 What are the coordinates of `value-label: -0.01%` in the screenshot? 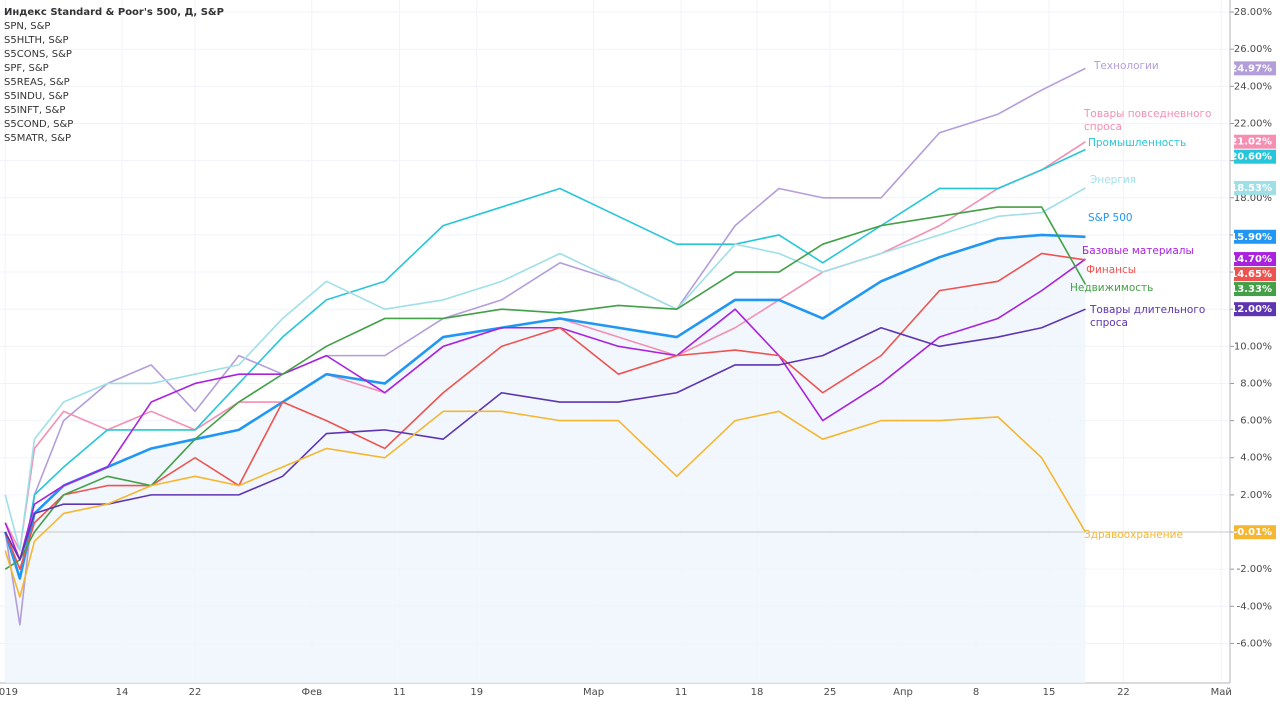 It's located at (1252, 532).